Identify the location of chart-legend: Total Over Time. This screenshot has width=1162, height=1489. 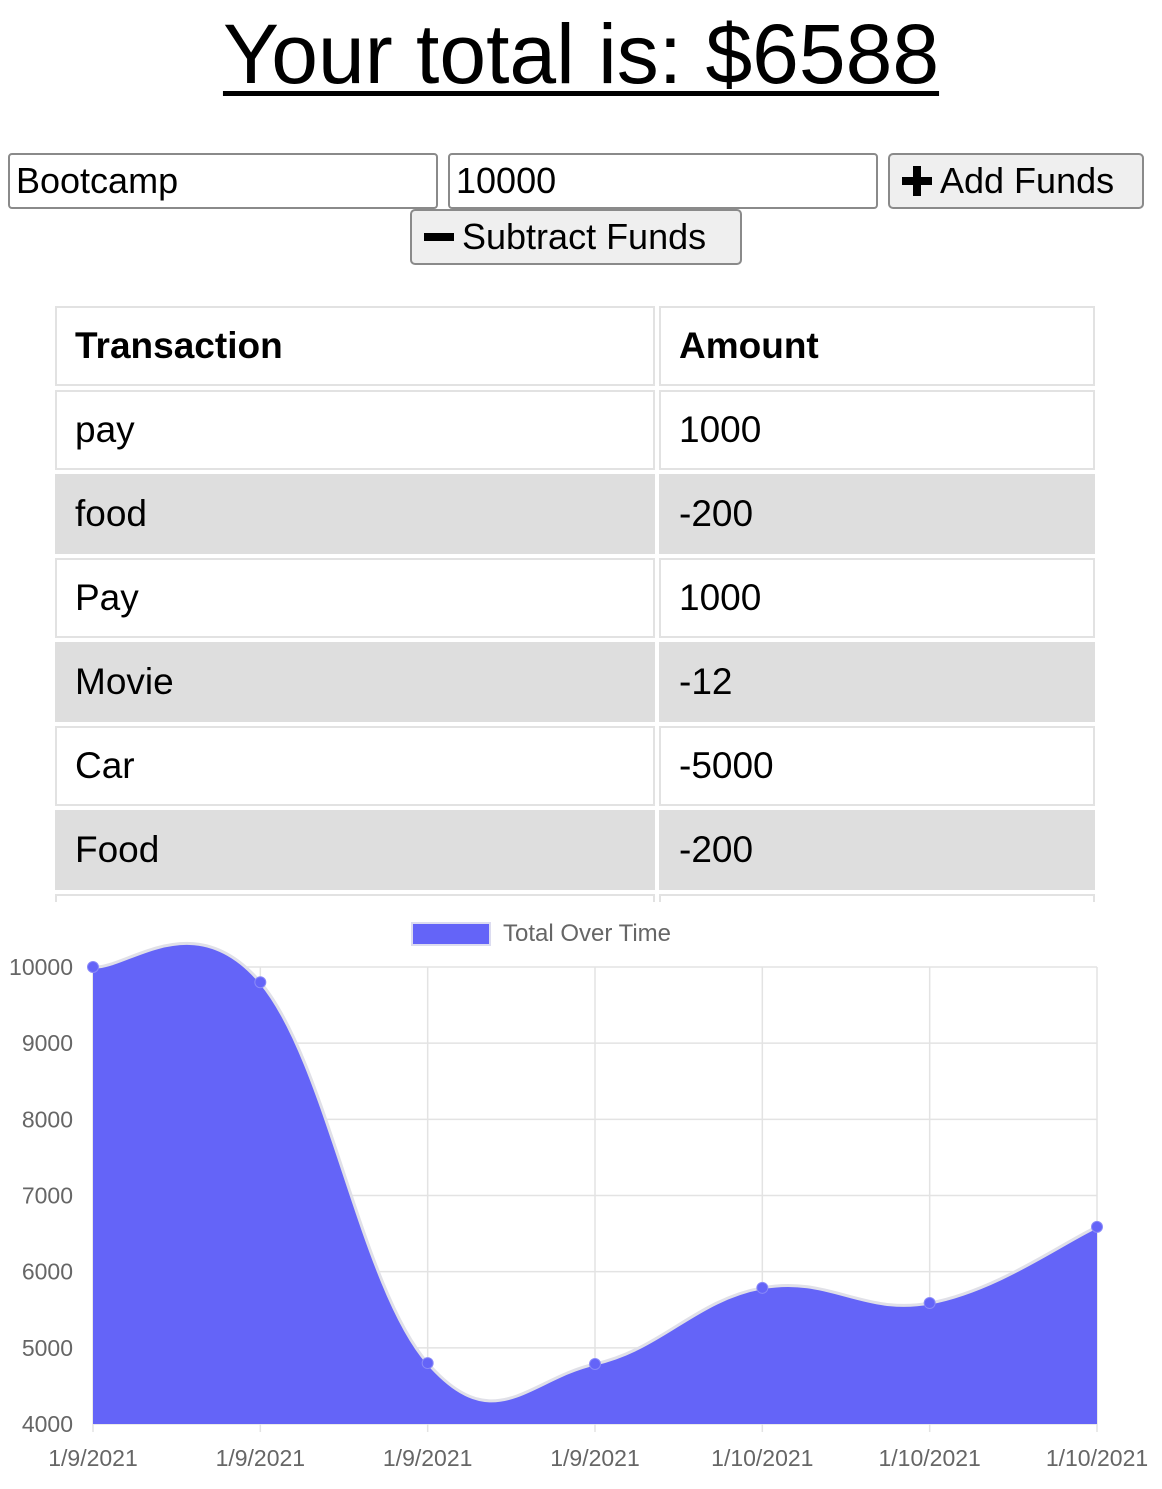
(581, 934).